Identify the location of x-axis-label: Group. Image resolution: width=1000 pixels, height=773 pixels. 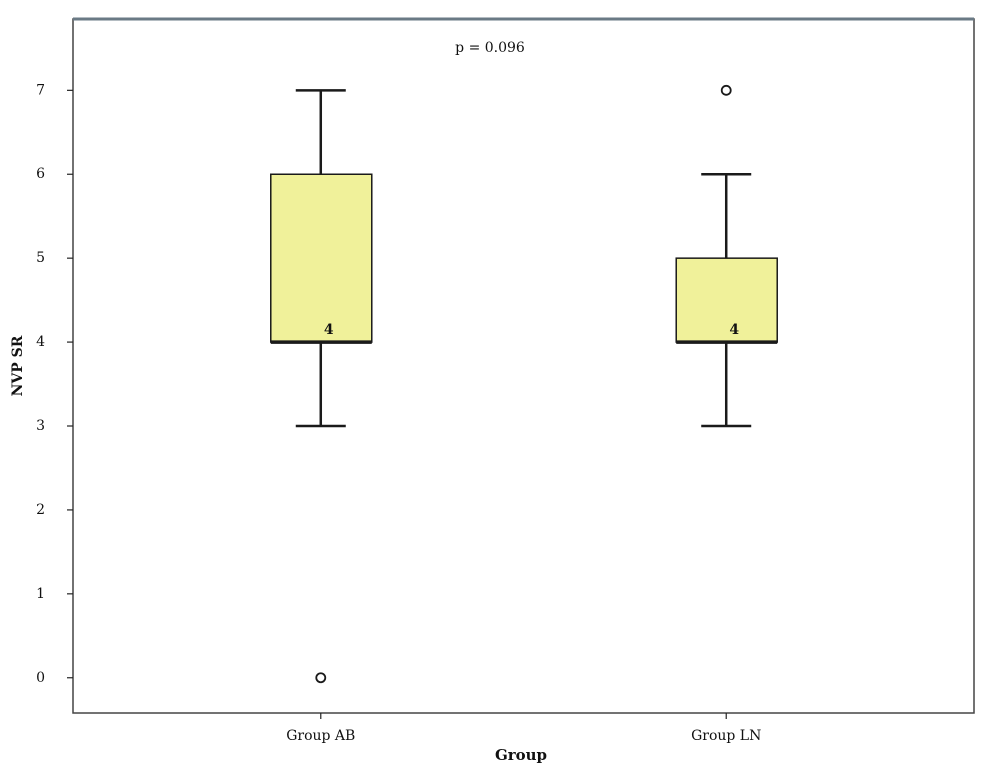
(521, 755).